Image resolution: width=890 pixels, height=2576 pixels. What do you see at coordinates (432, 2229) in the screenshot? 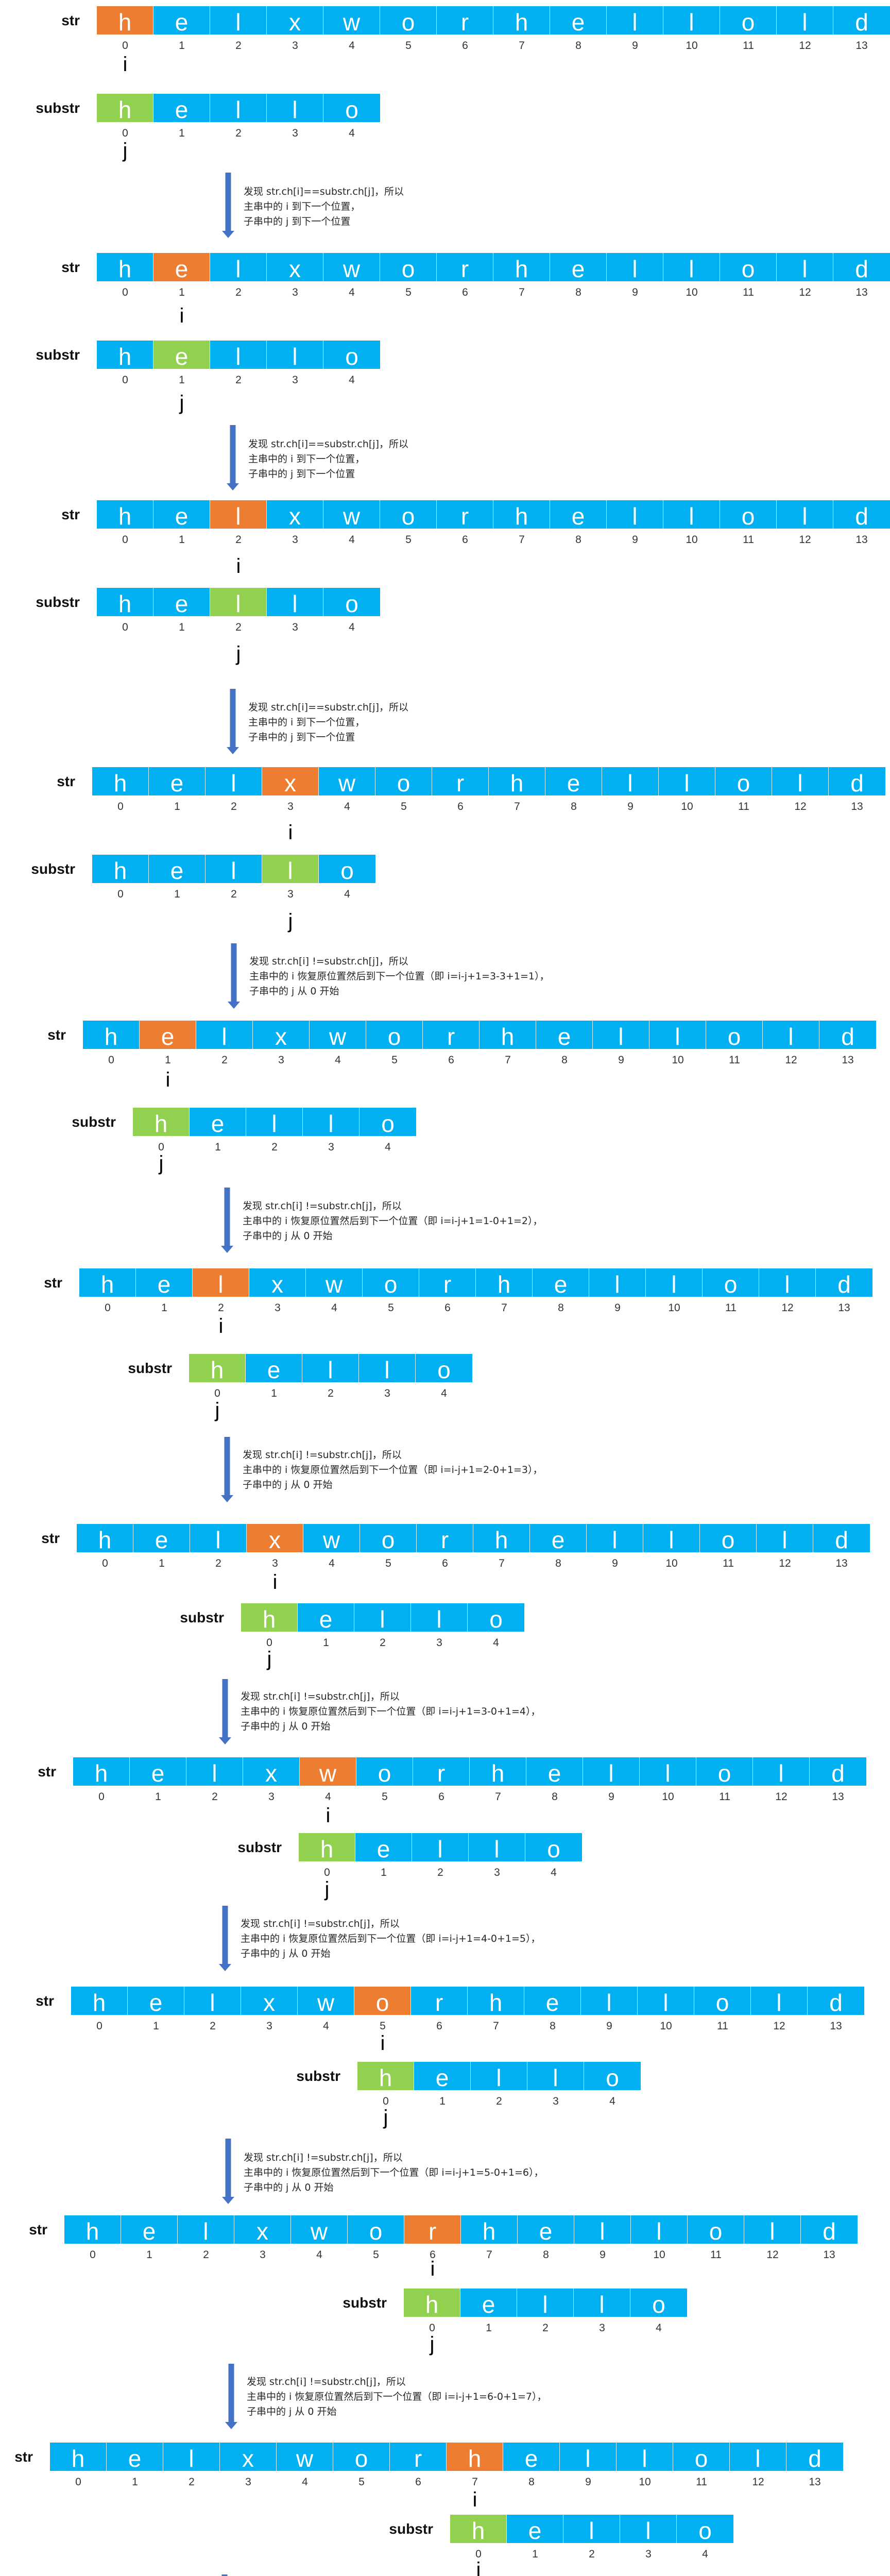
I see `str-char-cell: r` at bounding box center [432, 2229].